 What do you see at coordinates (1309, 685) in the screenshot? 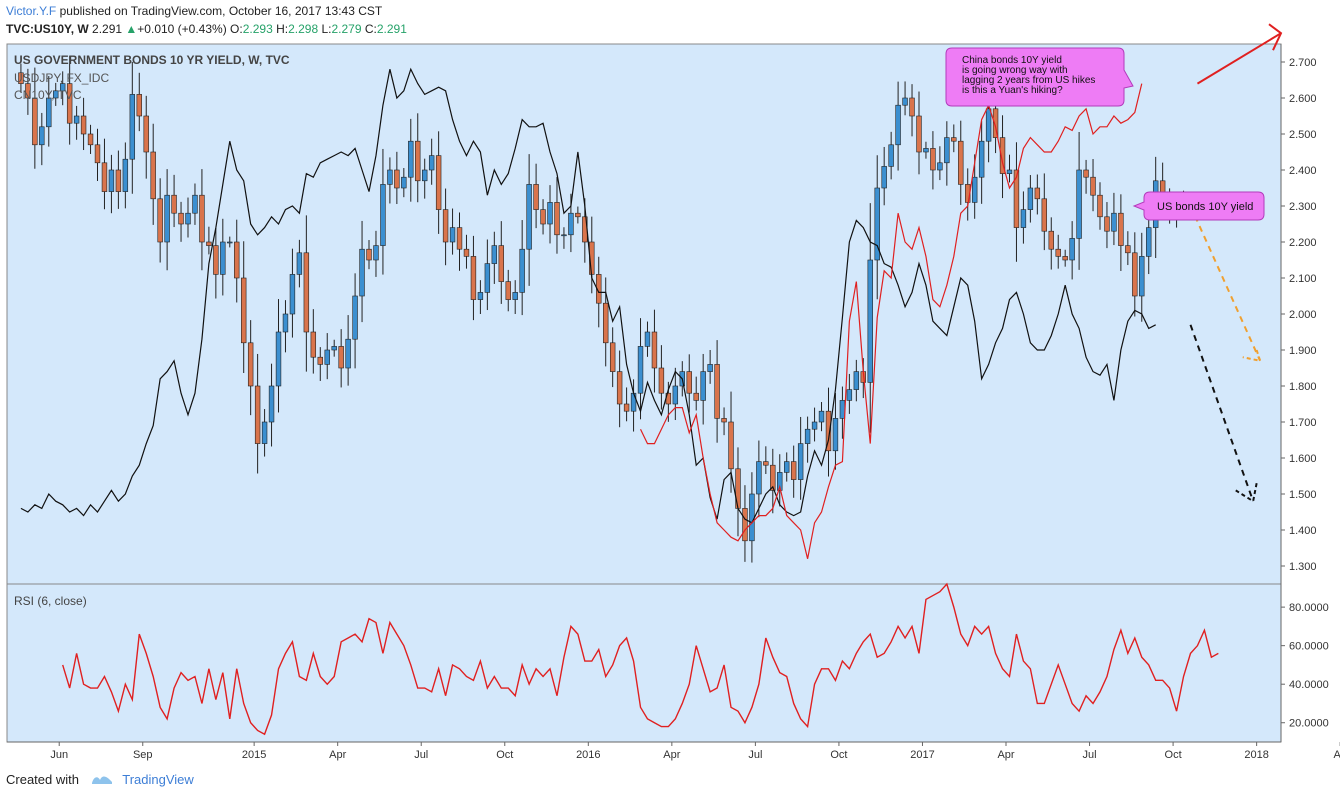
I see `rsi-tick-label: 40.0000` at bounding box center [1309, 685].